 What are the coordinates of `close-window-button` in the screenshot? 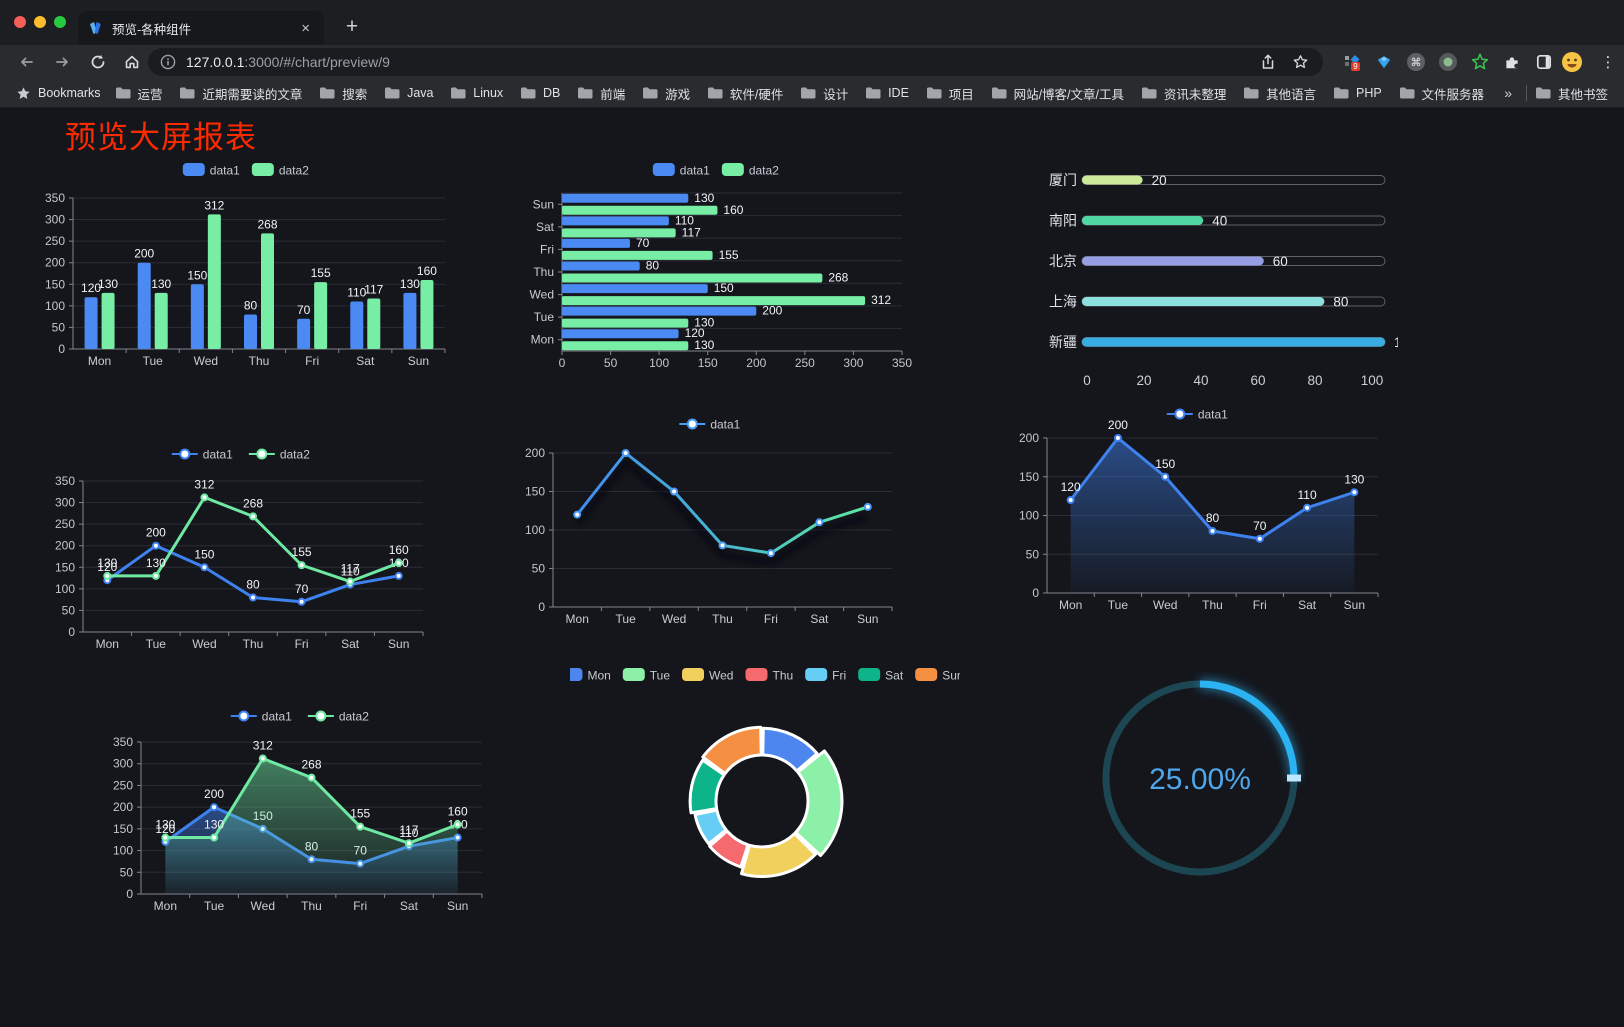 It's located at (20, 22).